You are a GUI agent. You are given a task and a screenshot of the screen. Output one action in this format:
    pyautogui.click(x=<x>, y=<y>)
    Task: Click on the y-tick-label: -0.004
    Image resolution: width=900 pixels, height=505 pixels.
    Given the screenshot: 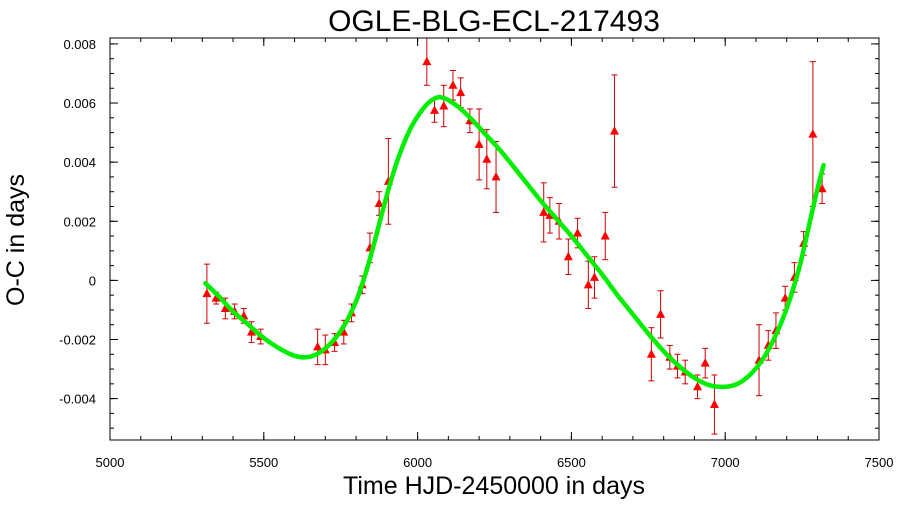 What is the action you would take?
    pyautogui.click(x=77, y=399)
    